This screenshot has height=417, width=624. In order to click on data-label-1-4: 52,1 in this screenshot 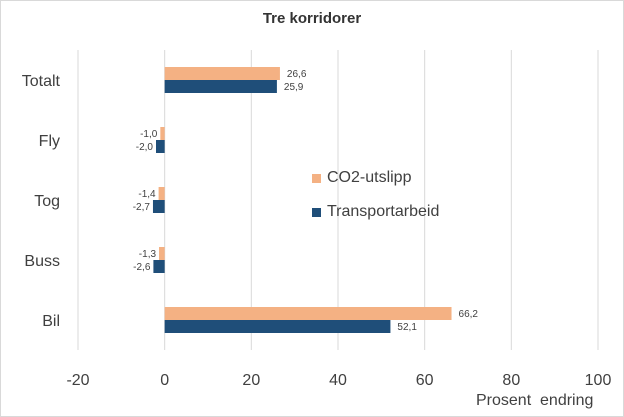, I will do `click(407, 327)`.